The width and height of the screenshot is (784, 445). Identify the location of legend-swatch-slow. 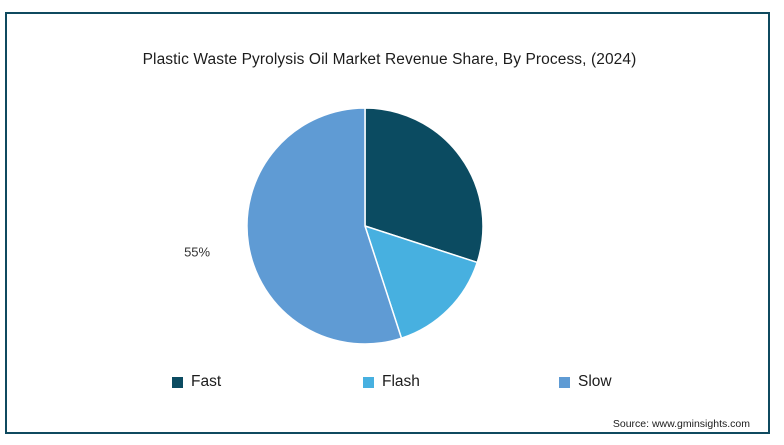
(564, 382).